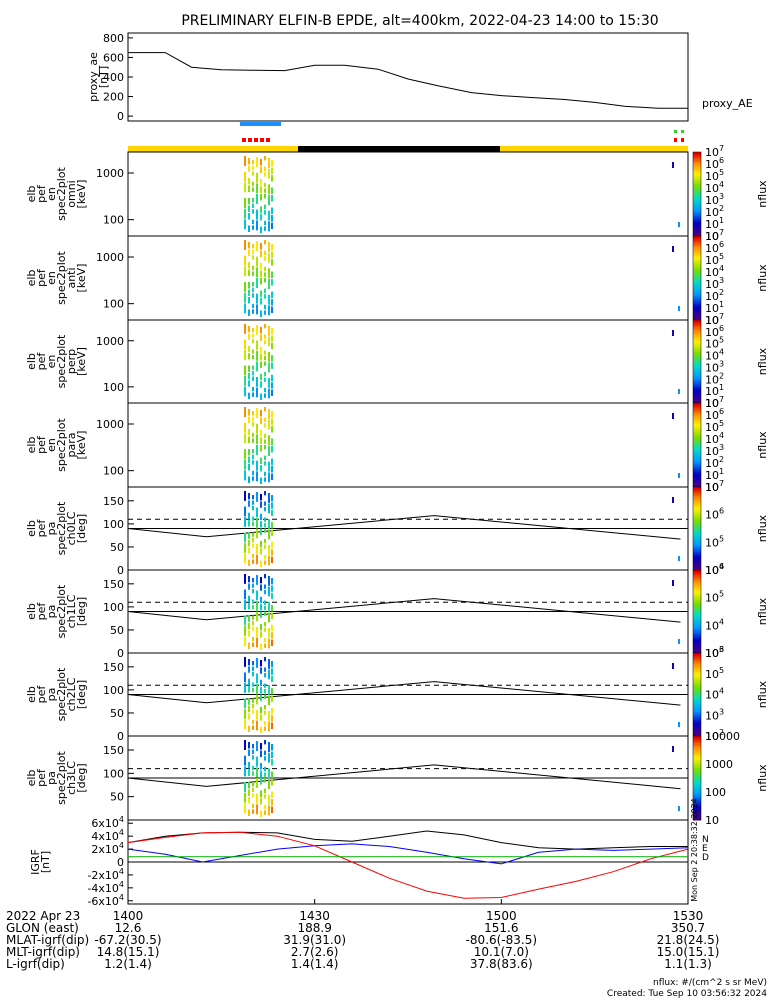  I want to click on footer-row-value: 12.6, so click(128, 928).